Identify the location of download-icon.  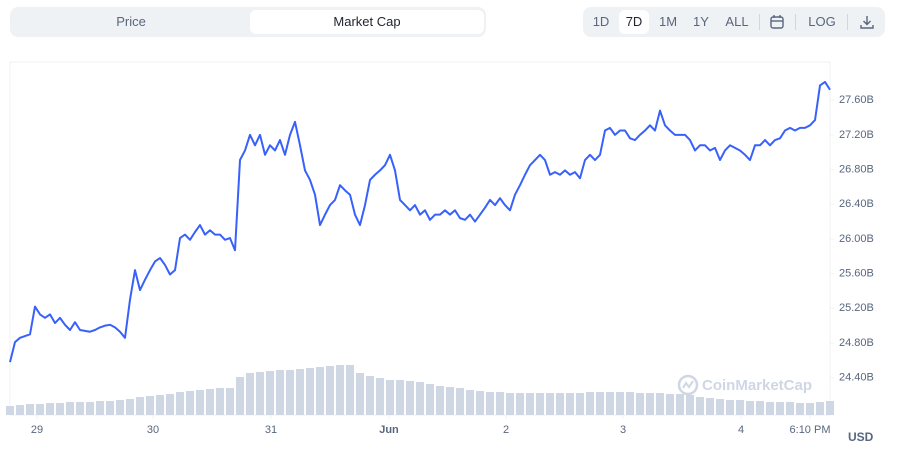
(867, 22).